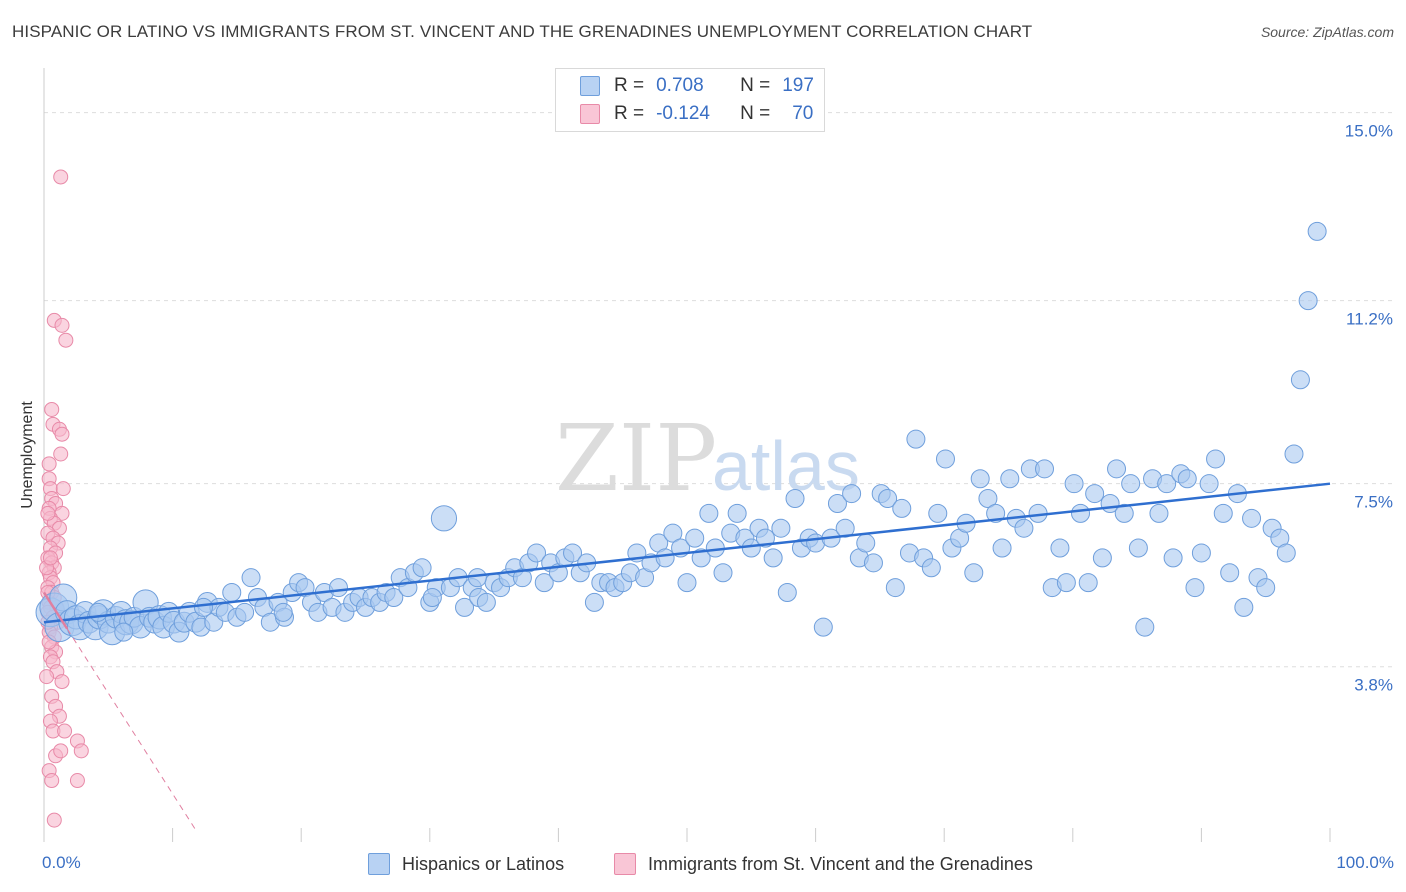 The width and height of the screenshot is (1406, 892). I want to click on legend-item-hispanics: Hispanics or Latinos, so click(466, 864).